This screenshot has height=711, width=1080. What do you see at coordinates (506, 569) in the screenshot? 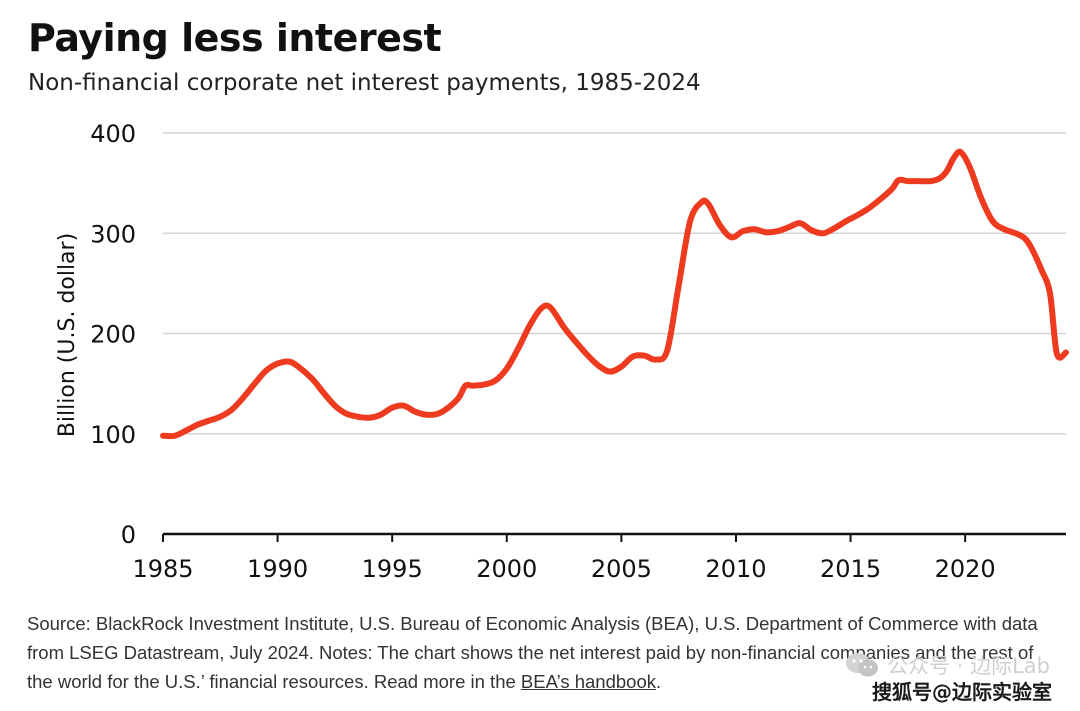
I see `x-tick-label-2000: 2000` at bounding box center [506, 569].